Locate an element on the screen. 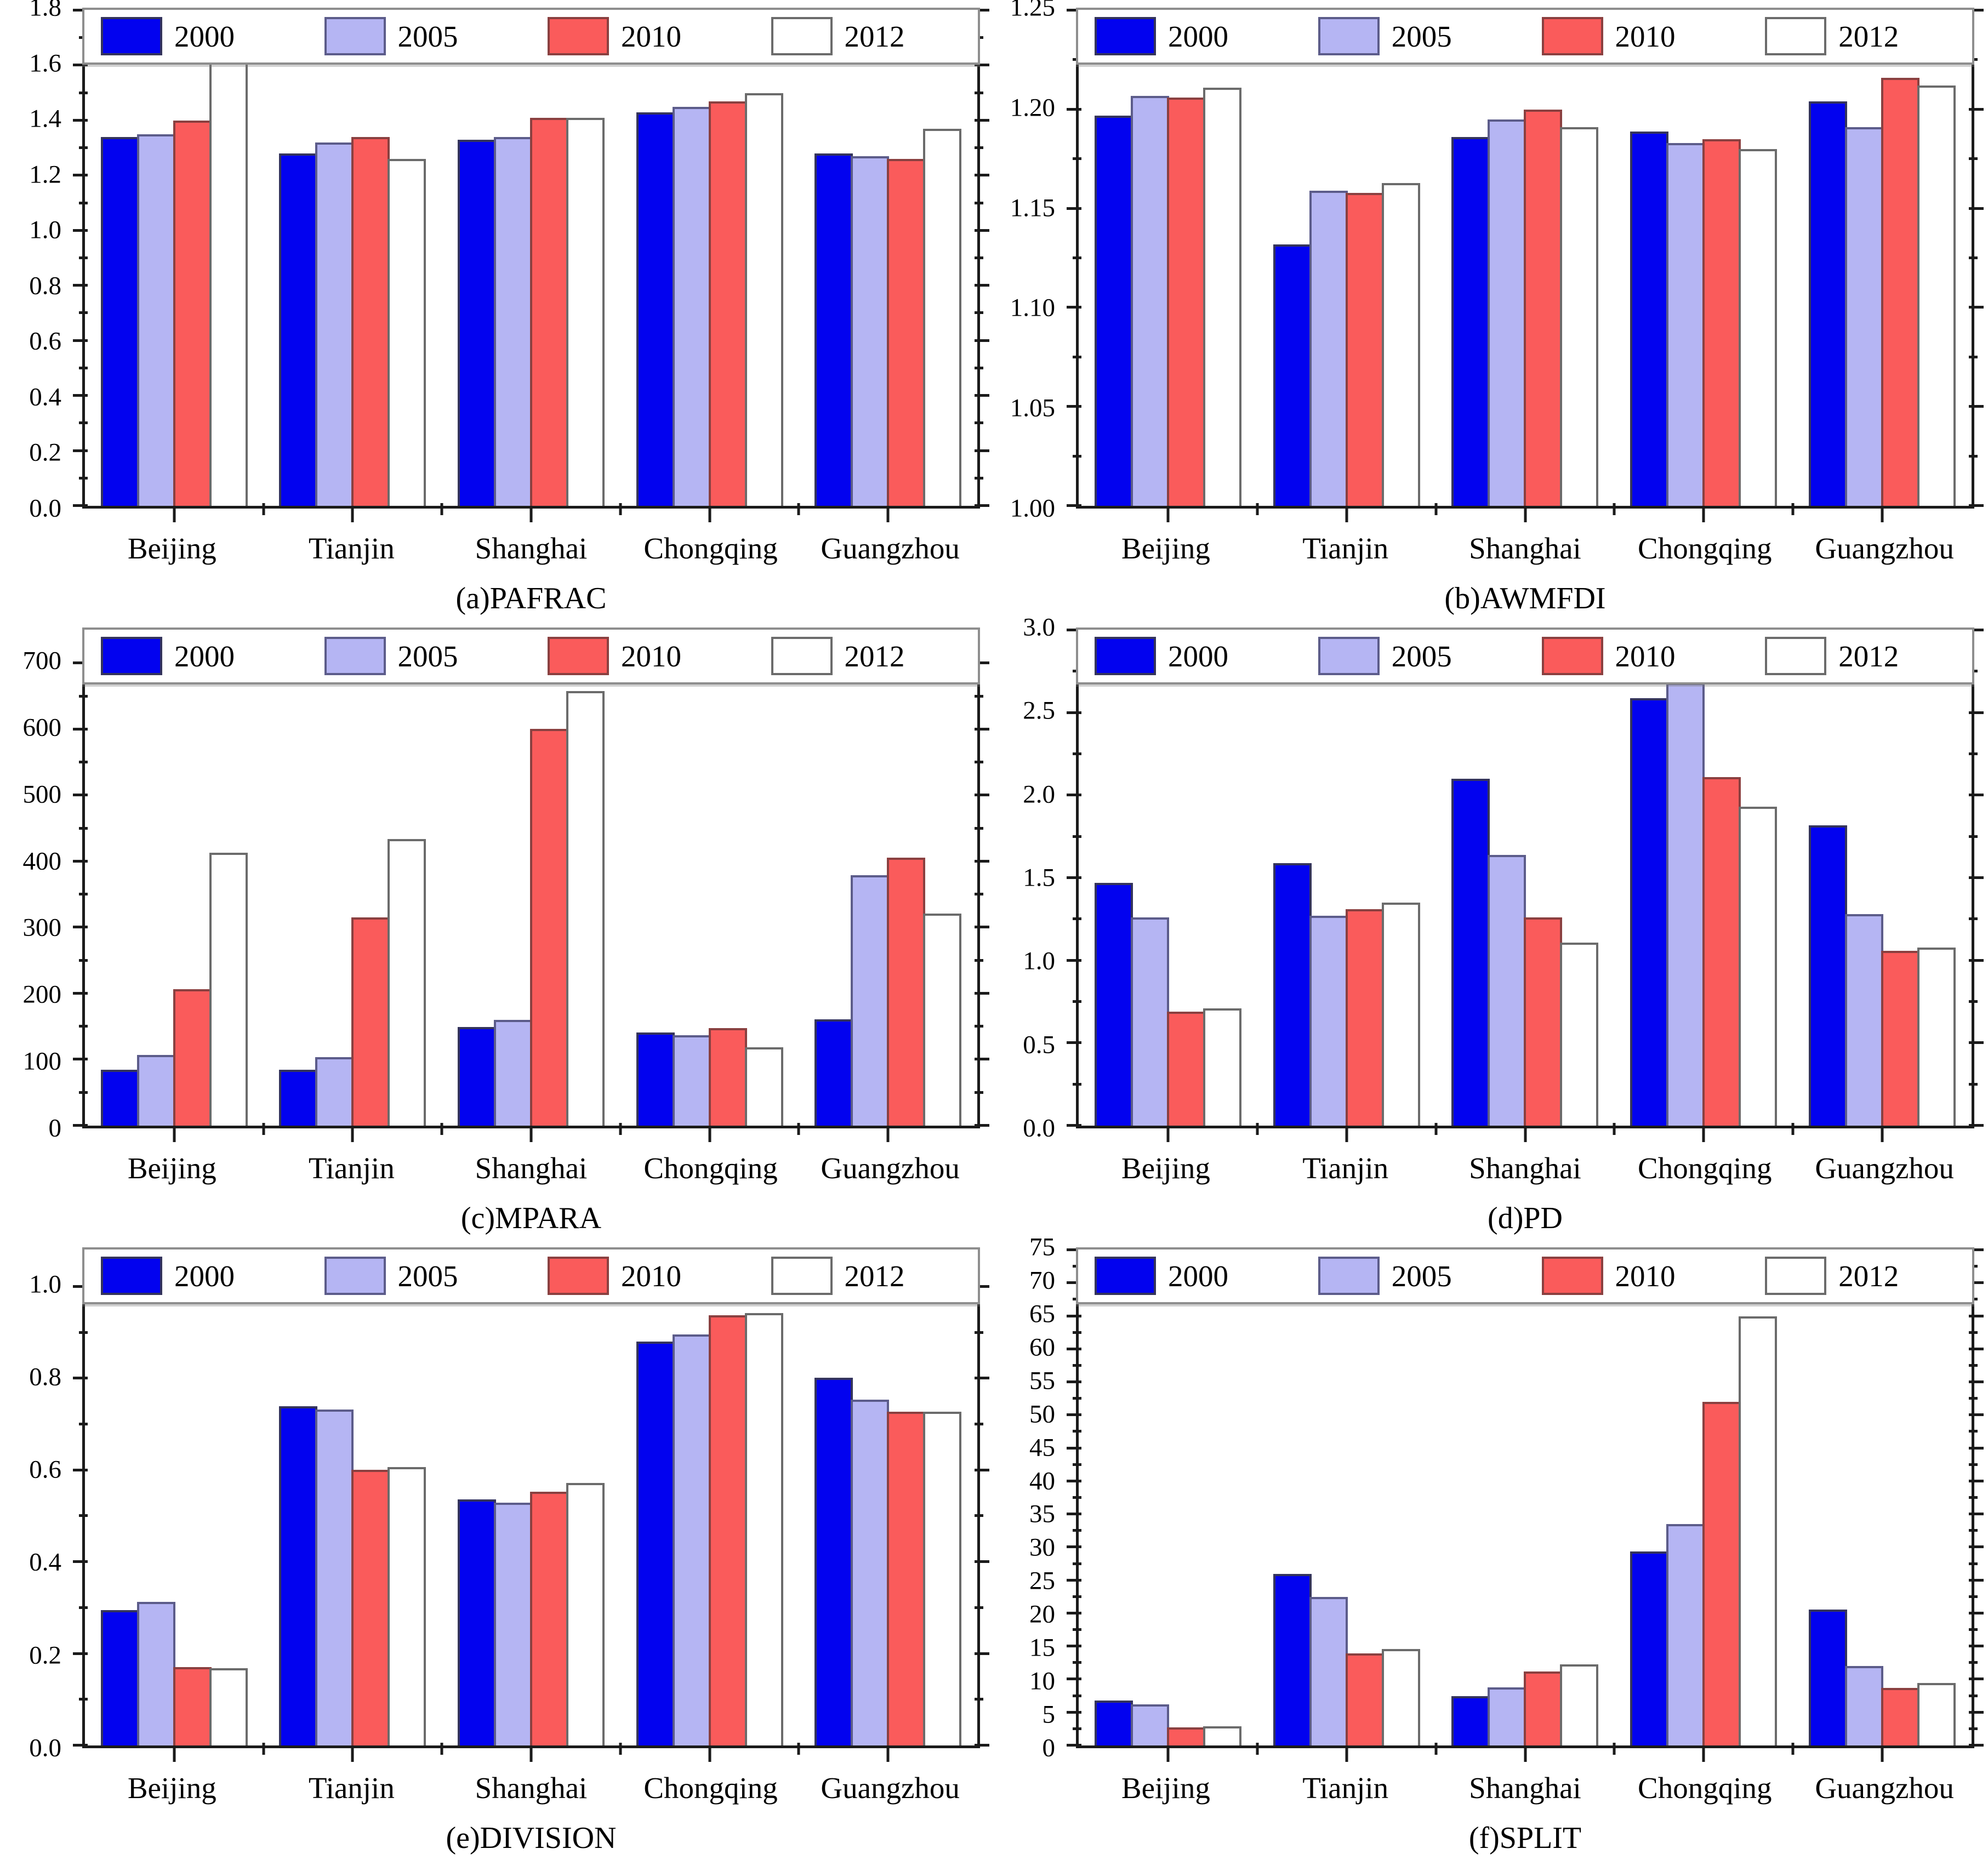  legend-swatch-2005 is located at coordinates (355, 36).